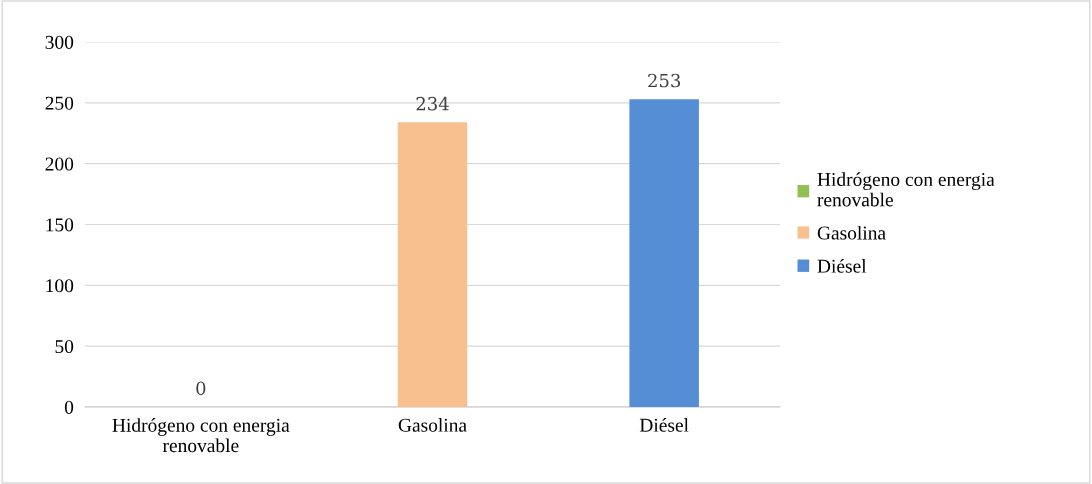 The image size is (1092, 484). Describe the element at coordinates (59, 42) in the screenshot. I see `y-tick-label: 300` at that location.